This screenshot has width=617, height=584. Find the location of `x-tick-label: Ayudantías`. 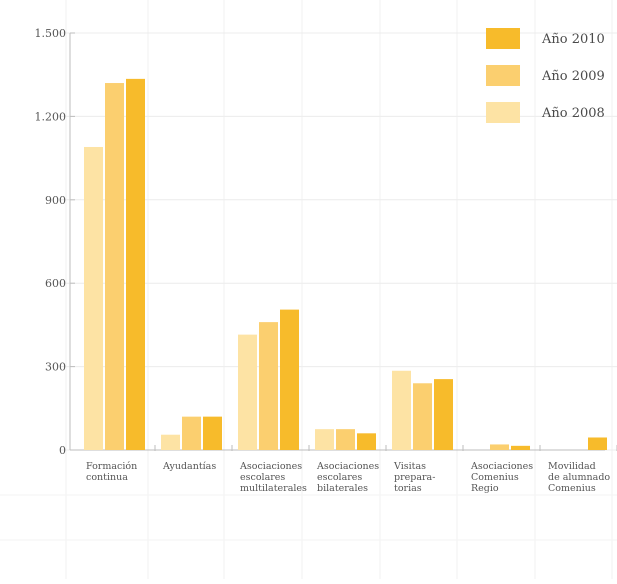

x-tick-label: Ayudantías is located at coordinates (189, 466).